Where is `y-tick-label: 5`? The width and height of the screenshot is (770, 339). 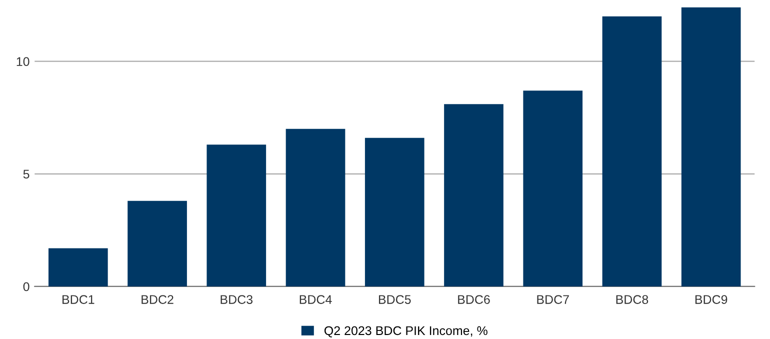
y-tick-label: 5 is located at coordinates (26, 174).